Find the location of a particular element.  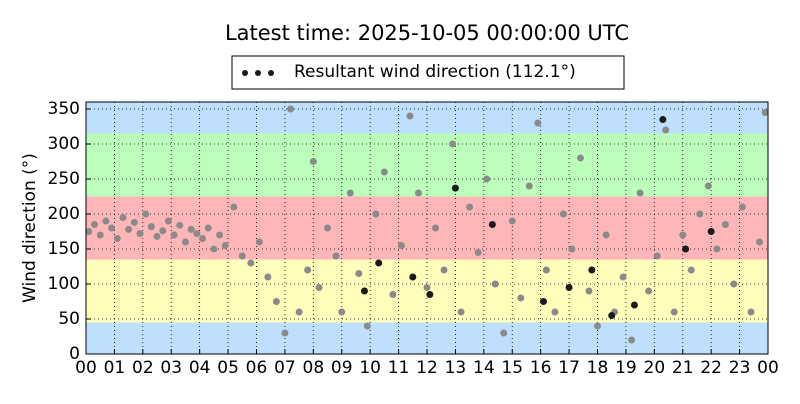

x-tick-label: 15 is located at coordinates (512, 368).